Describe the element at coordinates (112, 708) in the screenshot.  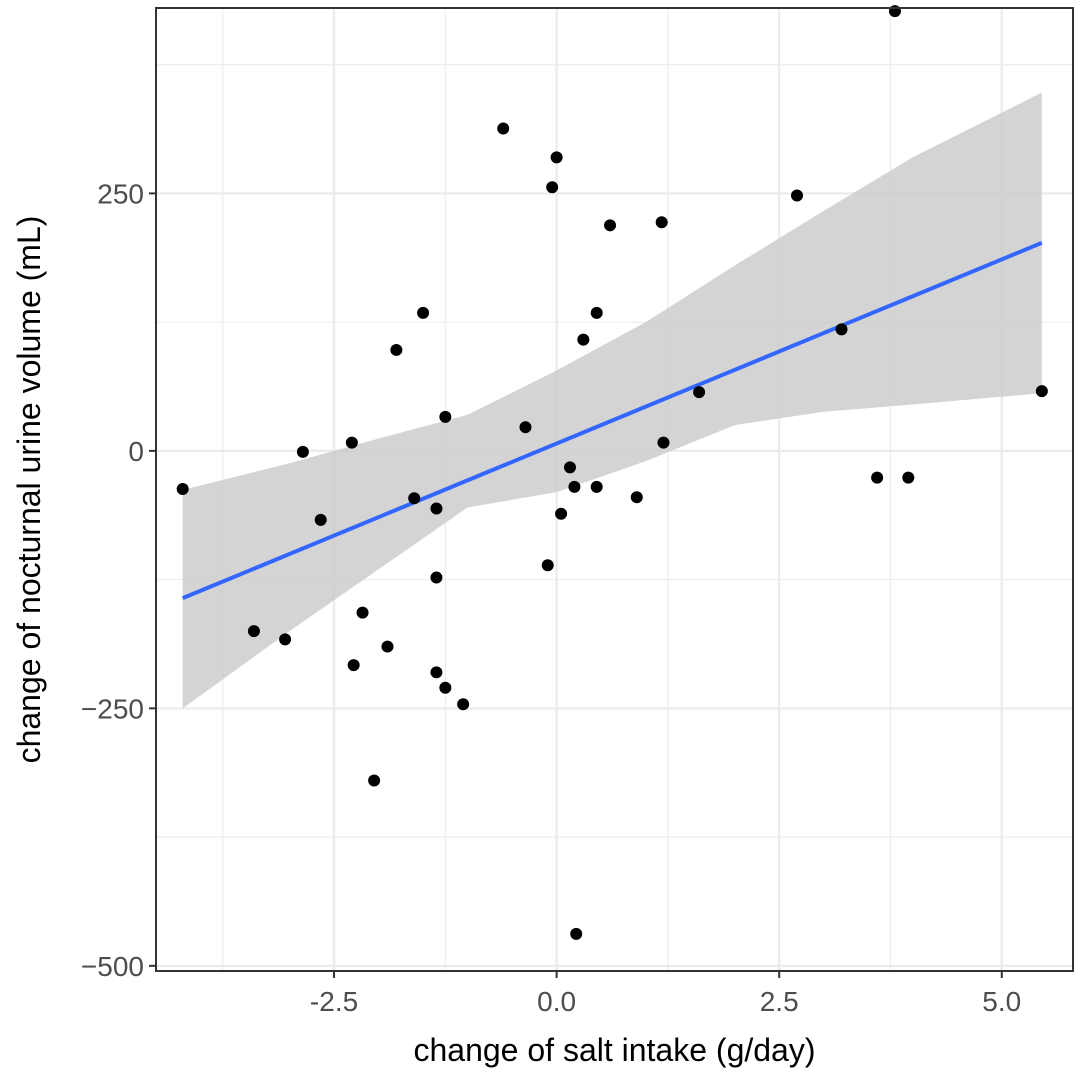
I see `y-tick-label: −250` at that location.